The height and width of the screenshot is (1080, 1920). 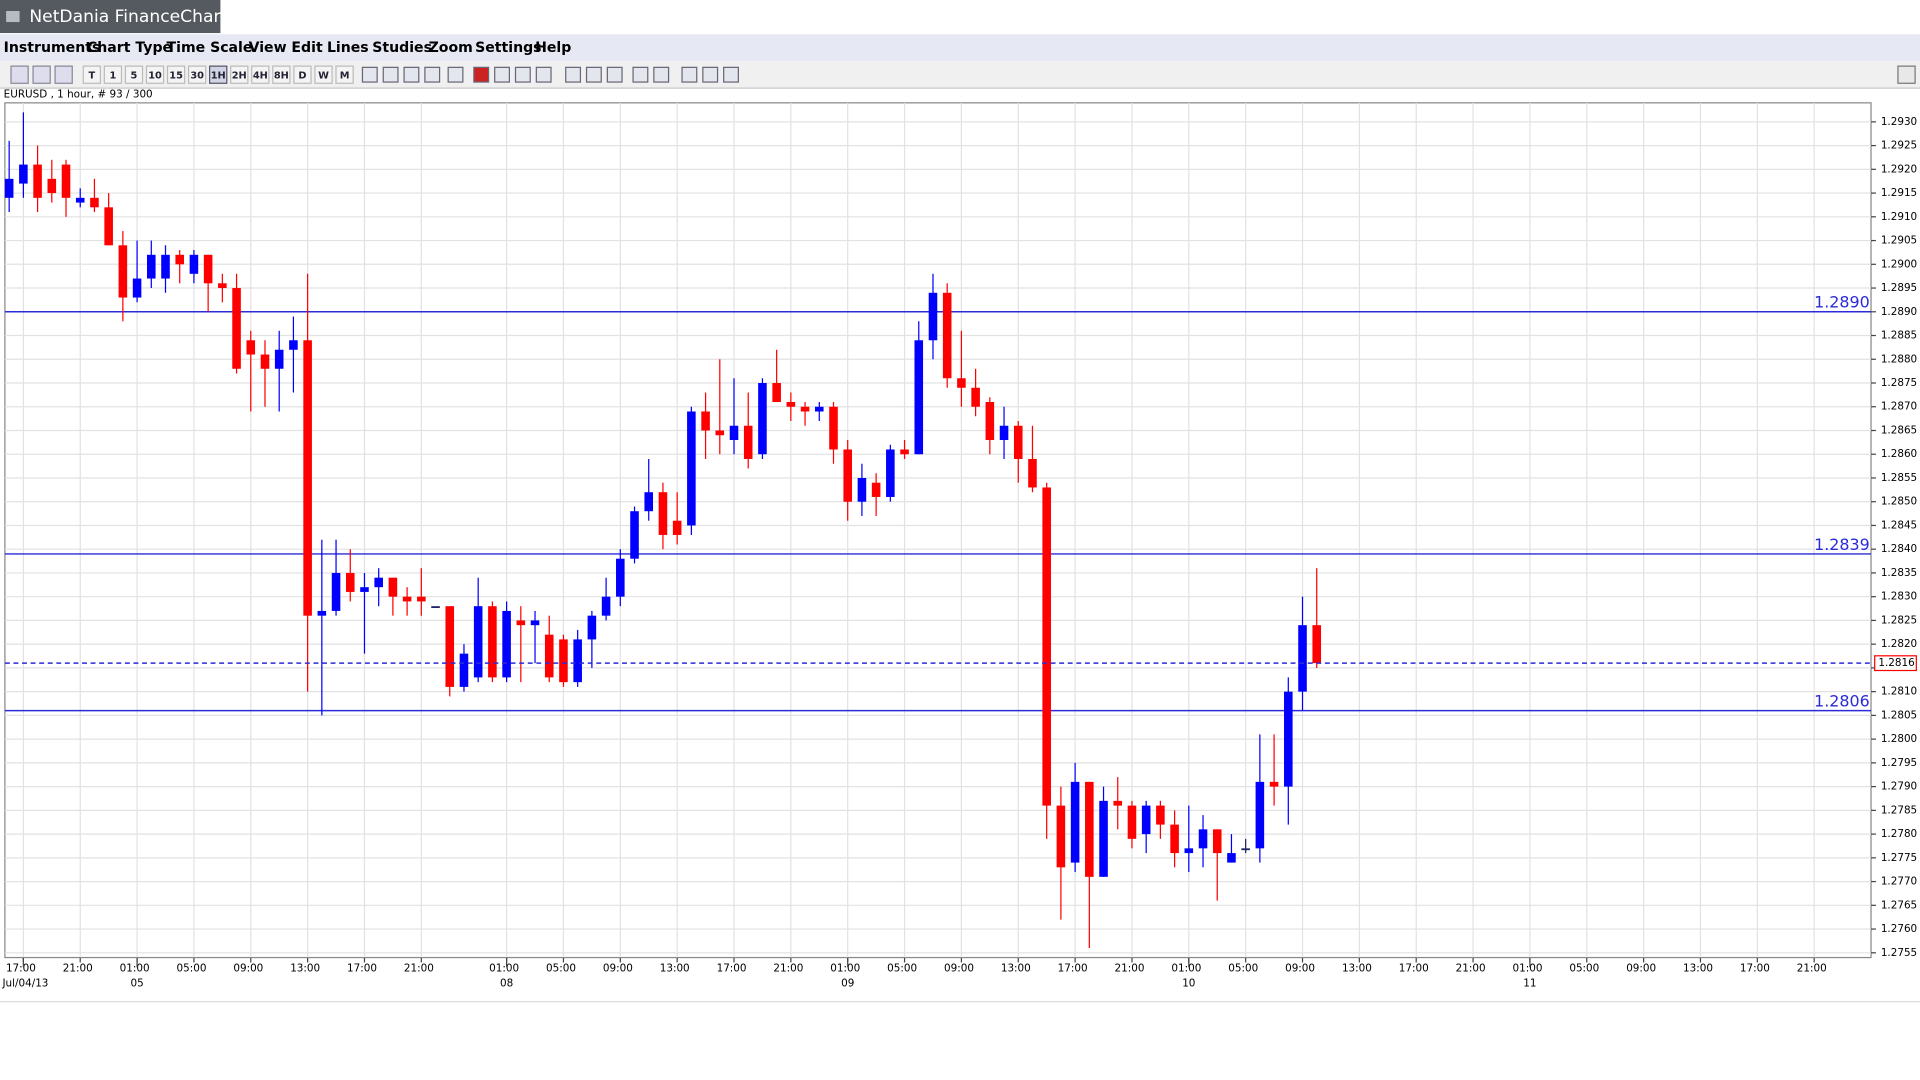 I want to click on title-bar, so click(x=960, y=17).